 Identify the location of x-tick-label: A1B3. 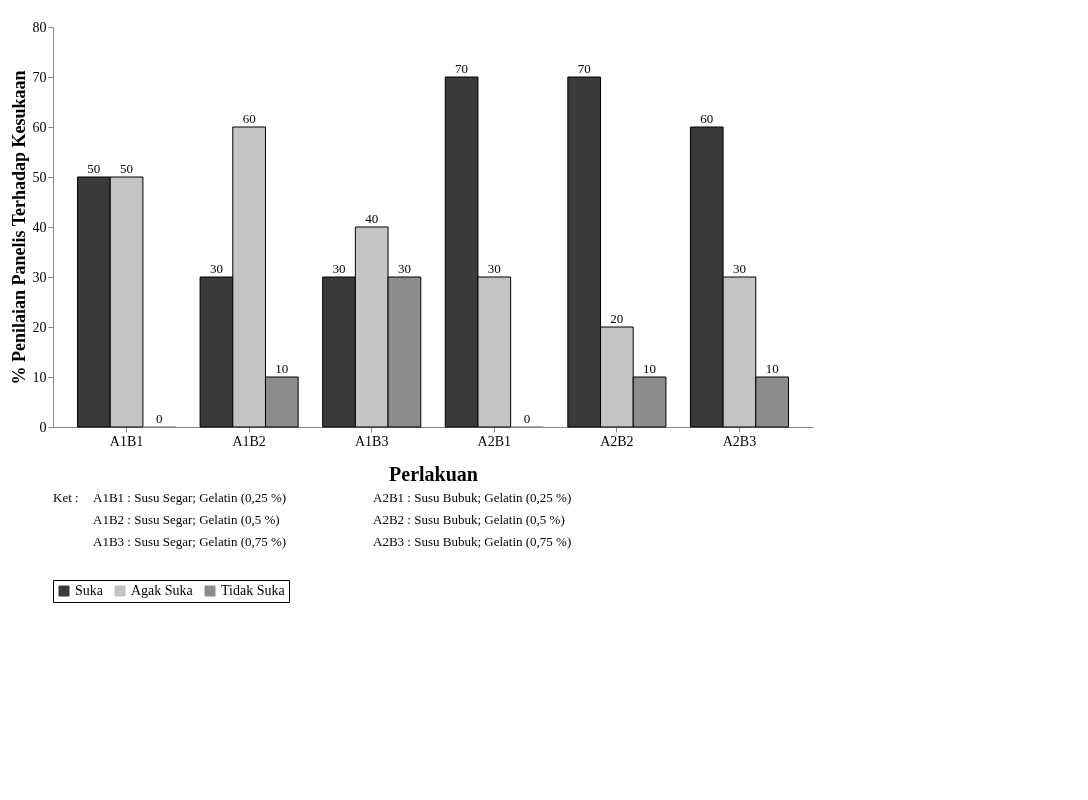
(371, 441).